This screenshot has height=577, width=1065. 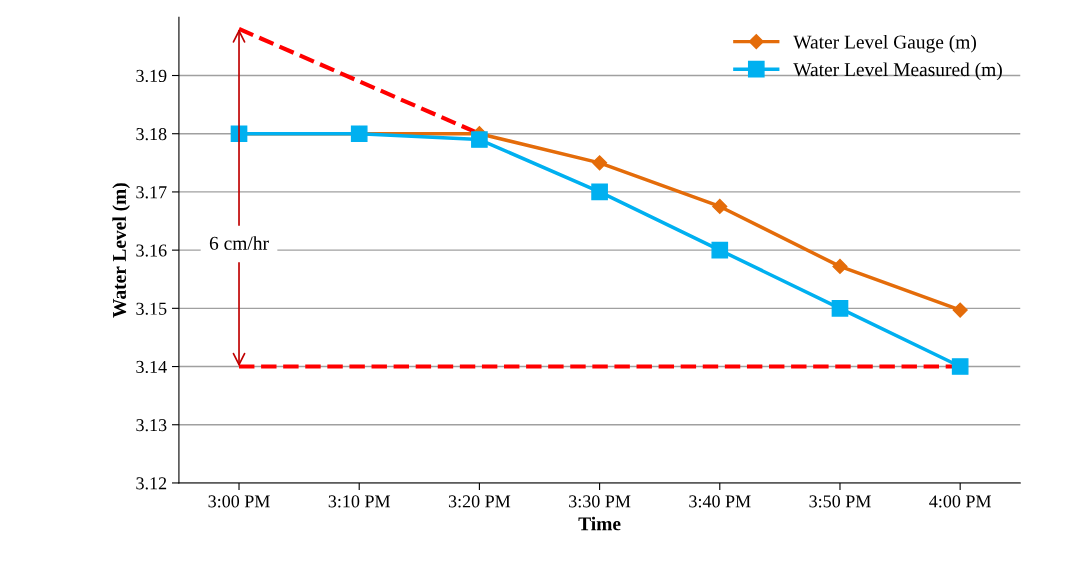 I want to click on y-tick-label: 3.12, so click(x=151, y=483).